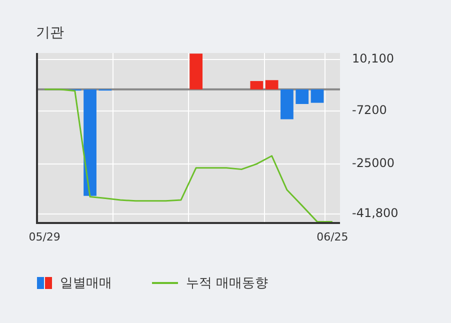 This screenshot has width=451, height=323. I want to click on y-tick-label: 10,100, so click(373, 58).